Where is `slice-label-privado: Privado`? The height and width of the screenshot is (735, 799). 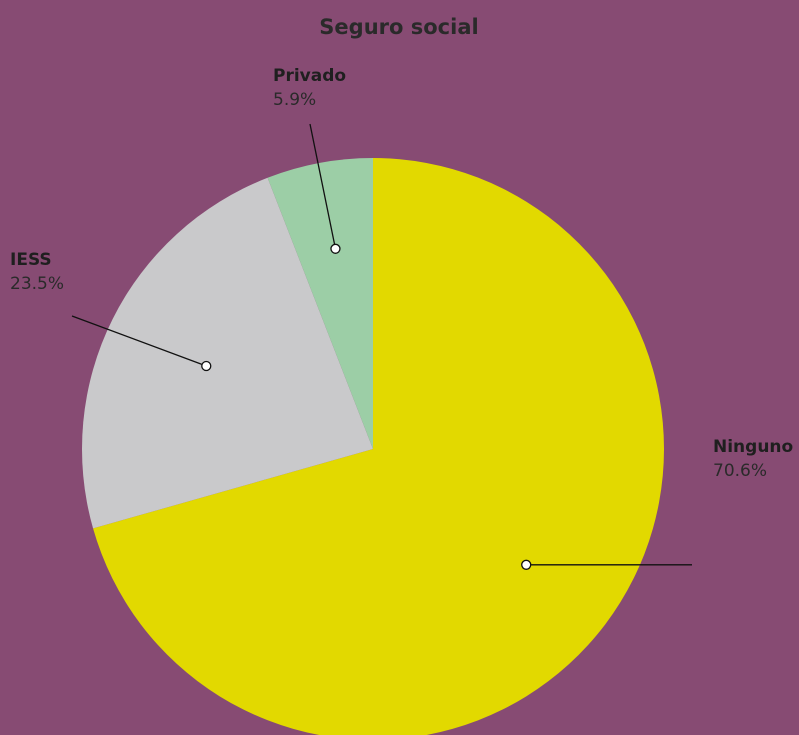
slice-label-privado: Privado is located at coordinates (309, 76).